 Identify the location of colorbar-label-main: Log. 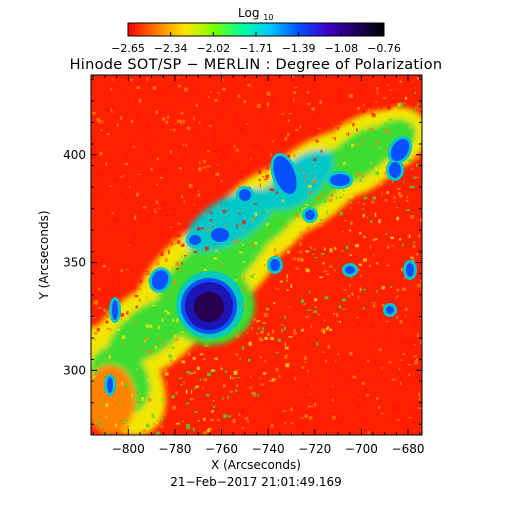
(248, 13).